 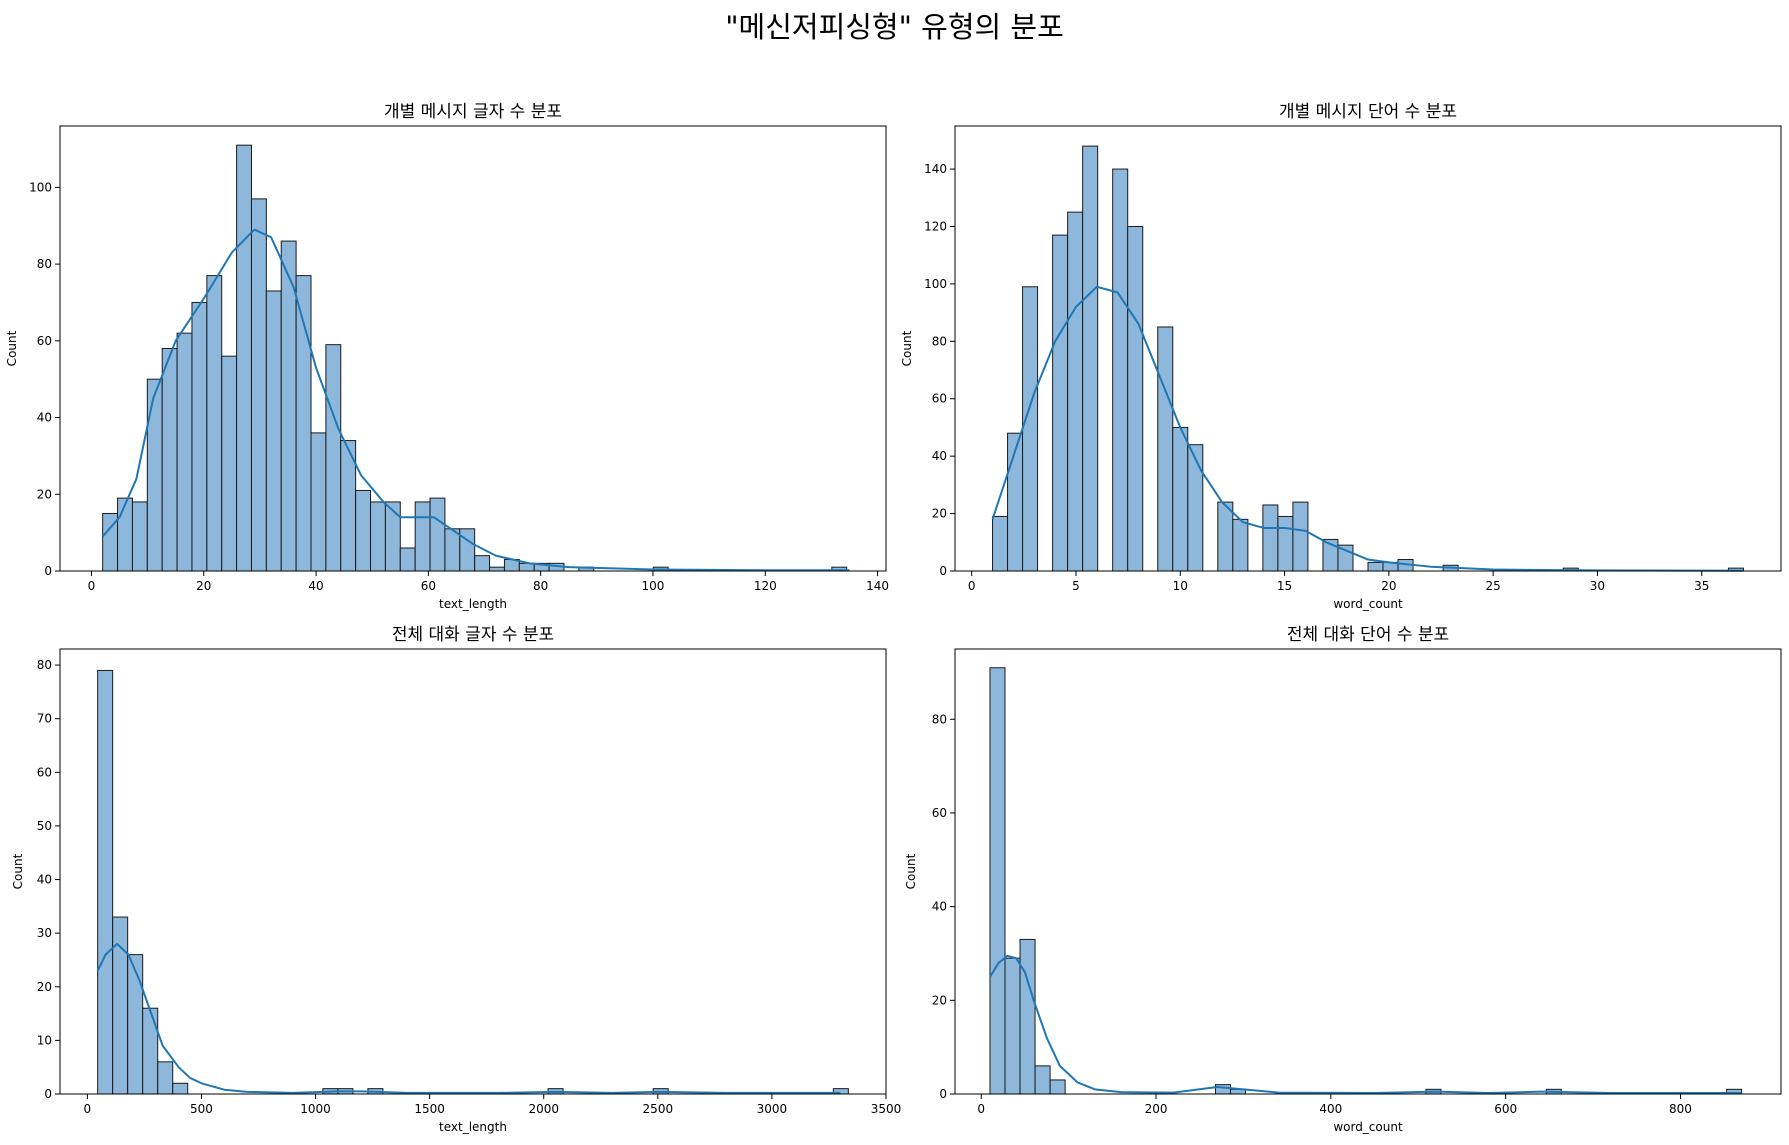 What do you see at coordinates (1076, 586) in the screenshot?
I see `x-tick-label: 5` at bounding box center [1076, 586].